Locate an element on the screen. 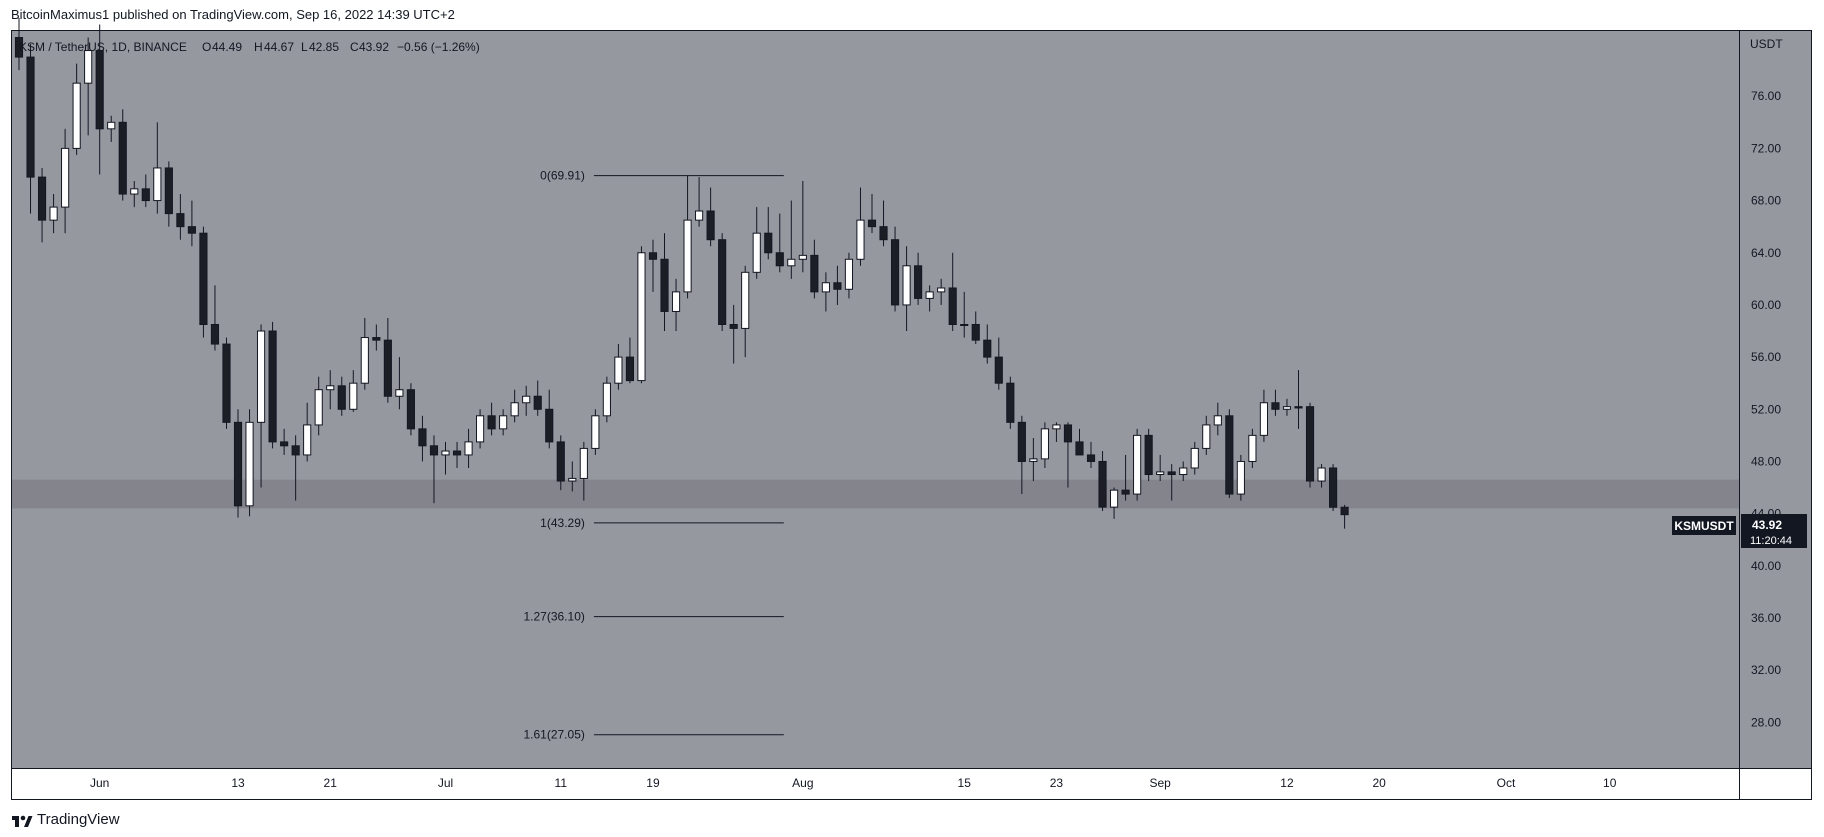 The height and width of the screenshot is (837, 1824). support-zone is located at coordinates (875, 494).